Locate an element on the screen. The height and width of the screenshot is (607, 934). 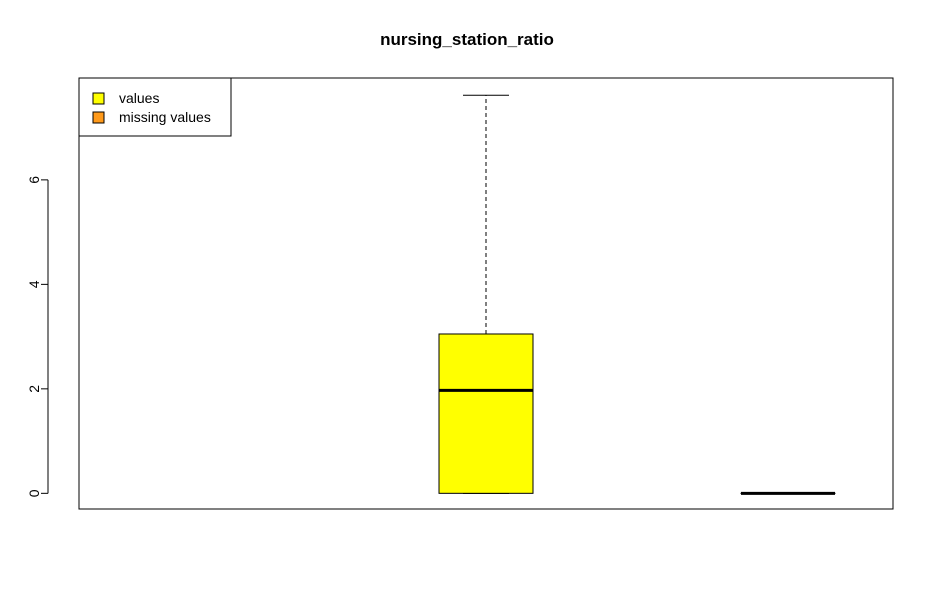
legend-label: values is located at coordinates (139, 98).